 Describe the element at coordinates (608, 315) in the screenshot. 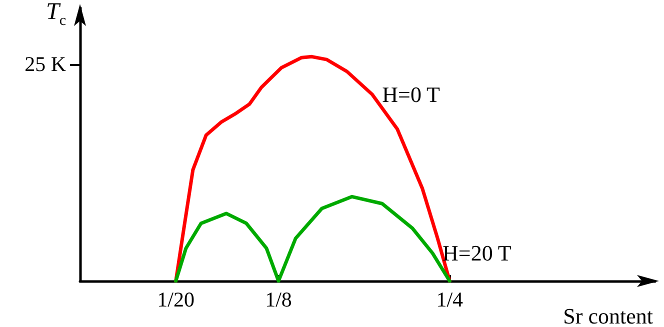

I see `x-axis-title: Sr content` at that location.